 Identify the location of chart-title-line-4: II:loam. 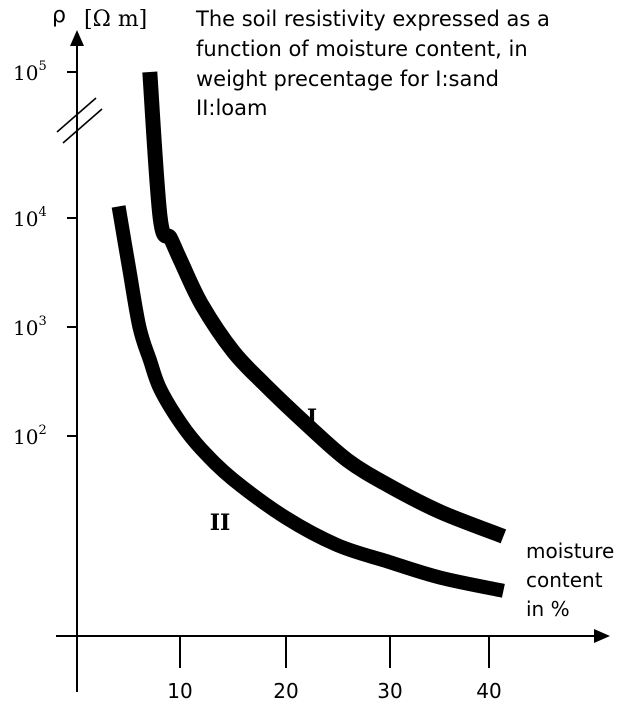
(231, 108).